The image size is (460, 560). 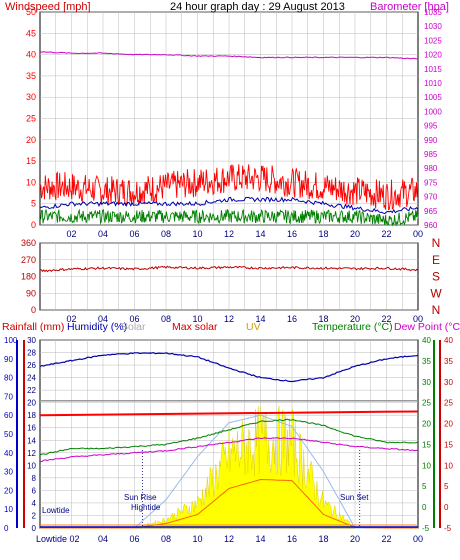 What do you see at coordinates (134, 539) in the screenshot?
I see `bottom-xtick-2: 06` at bounding box center [134, 539].